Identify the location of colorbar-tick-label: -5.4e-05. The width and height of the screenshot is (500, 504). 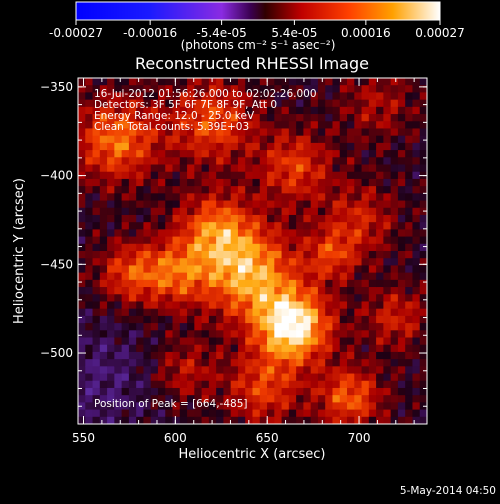
(221, 33).